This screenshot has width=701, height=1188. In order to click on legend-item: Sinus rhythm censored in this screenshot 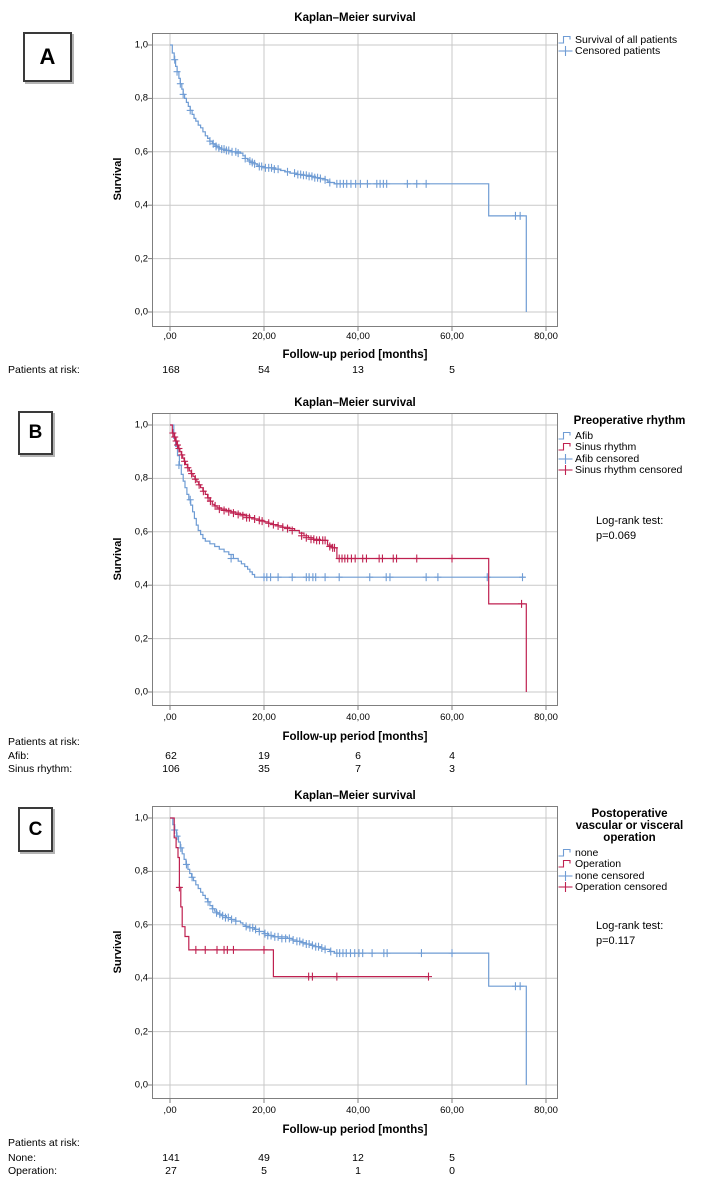, I will do `click(629, 470)`.